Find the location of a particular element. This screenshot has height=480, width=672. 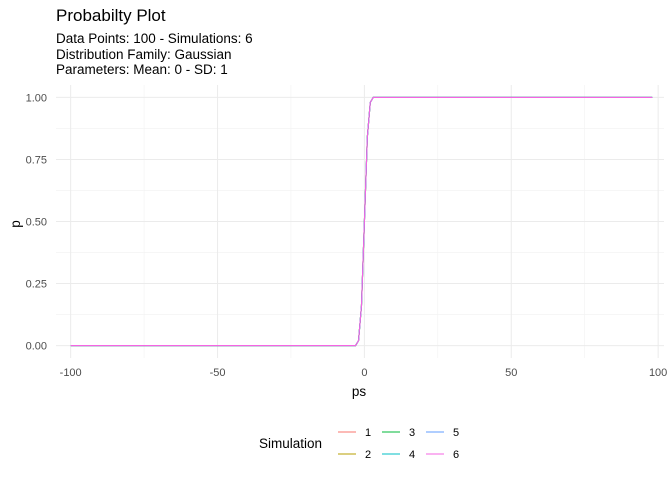

x-tick-label: 0 is located at coordinates (364, 373).